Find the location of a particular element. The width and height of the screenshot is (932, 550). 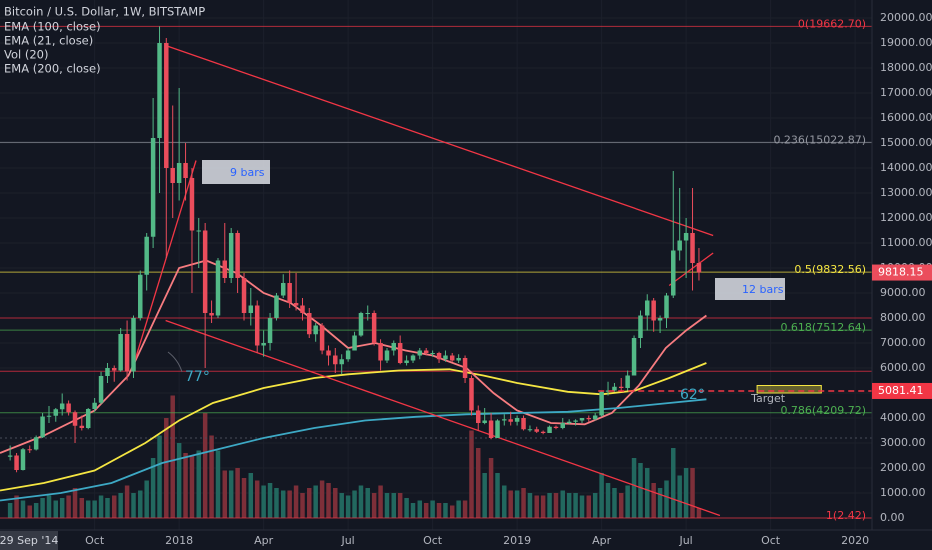

target-box is located at coordinates (789, 389).